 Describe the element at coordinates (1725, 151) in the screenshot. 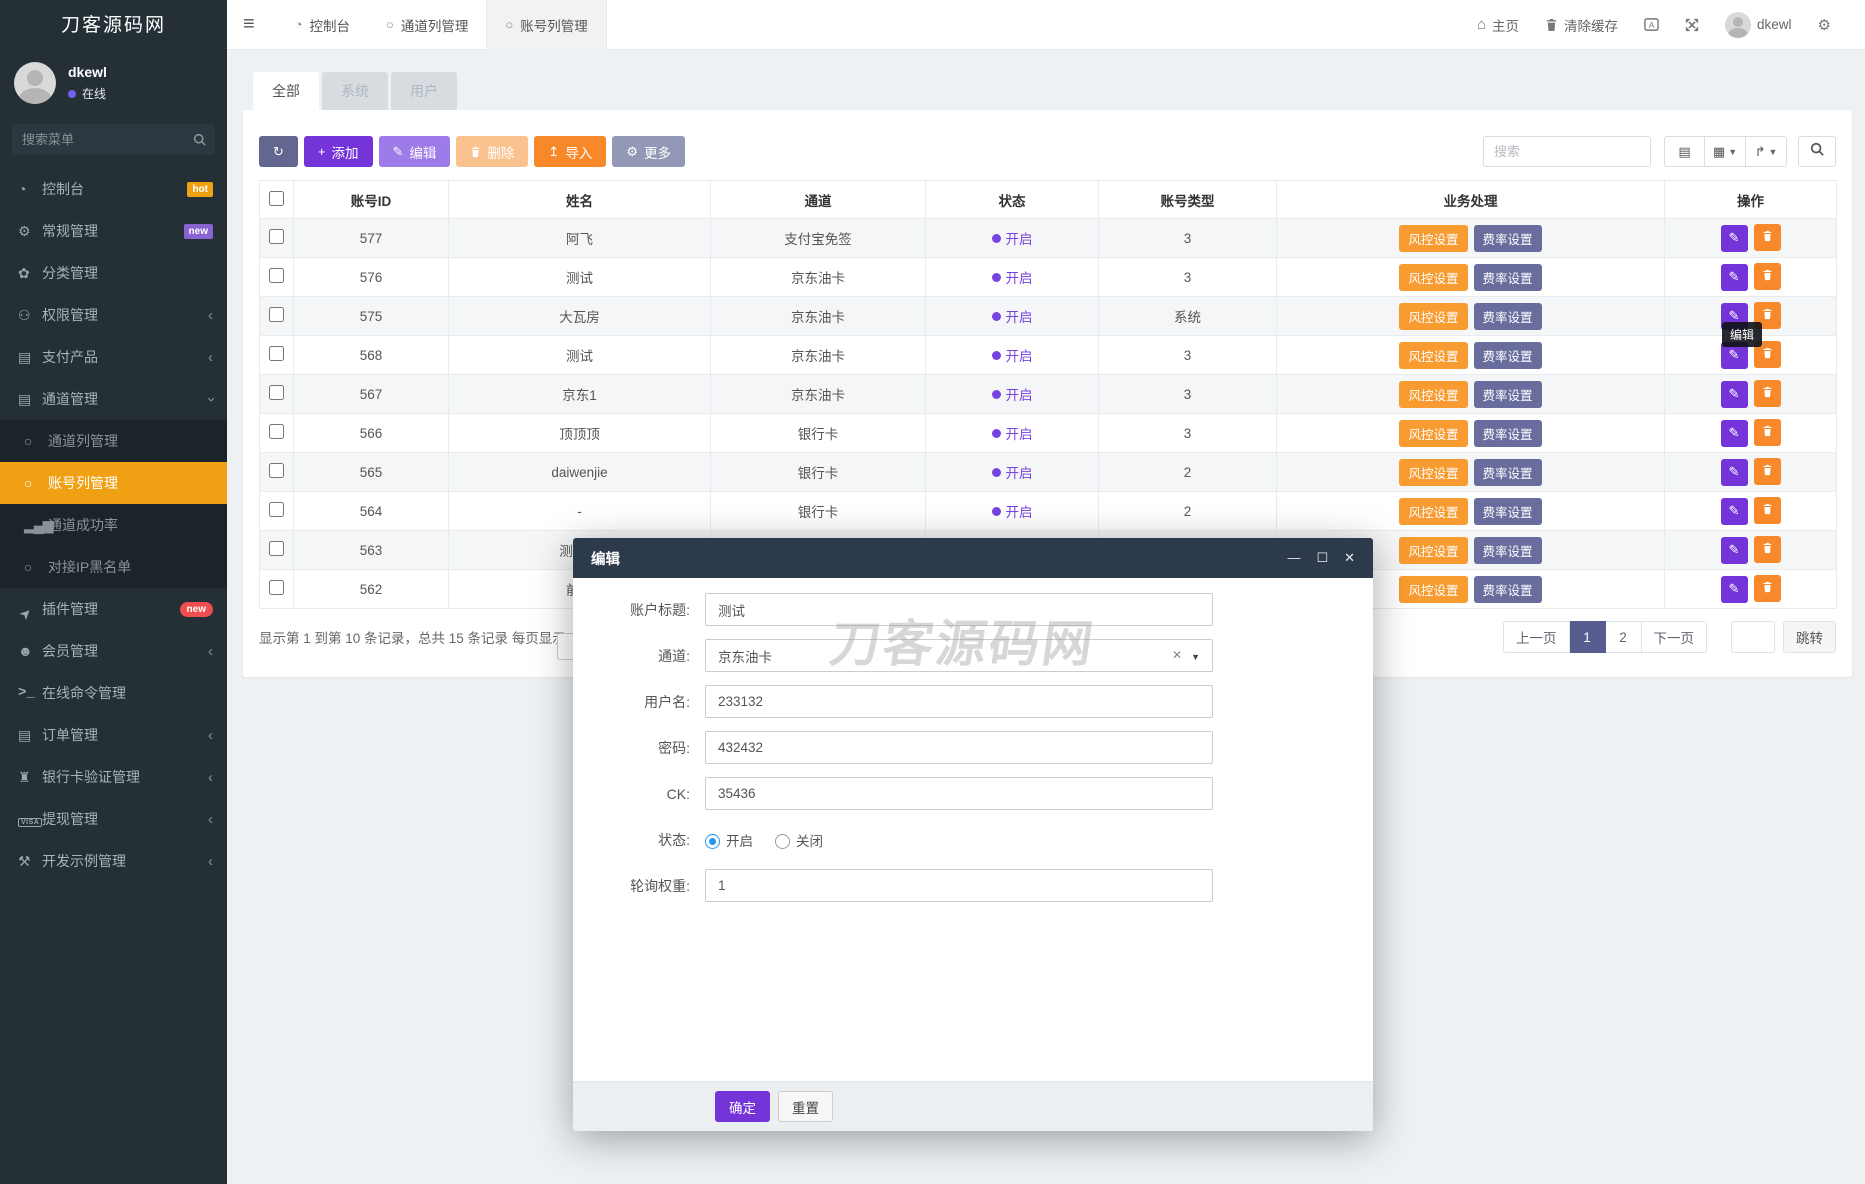

I see `columns-button: ▦ ▼` at that location.